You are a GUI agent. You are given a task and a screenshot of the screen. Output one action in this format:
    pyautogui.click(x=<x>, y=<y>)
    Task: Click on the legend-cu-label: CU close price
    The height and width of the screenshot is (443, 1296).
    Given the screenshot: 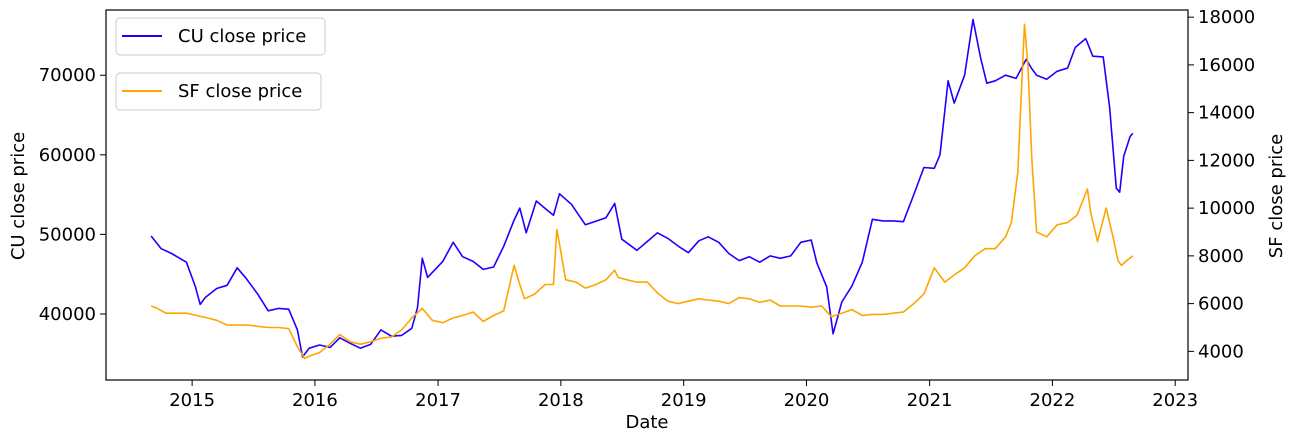 What is the action you would take?
    pyautogui.click(x=242, y=36)
    